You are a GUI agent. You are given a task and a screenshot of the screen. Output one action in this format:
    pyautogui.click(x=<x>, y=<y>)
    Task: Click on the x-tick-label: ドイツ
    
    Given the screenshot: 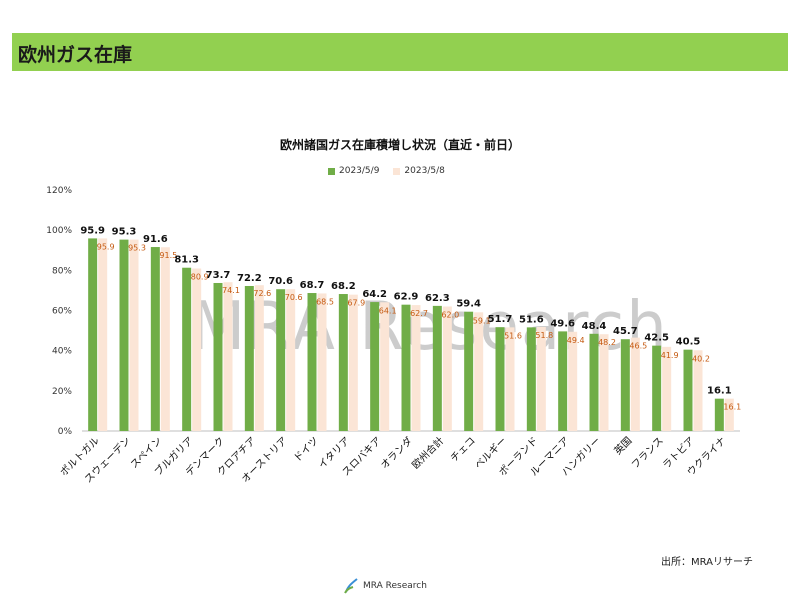 What is the action you would take?
    pyautogui.click(x=306, y=449)
    